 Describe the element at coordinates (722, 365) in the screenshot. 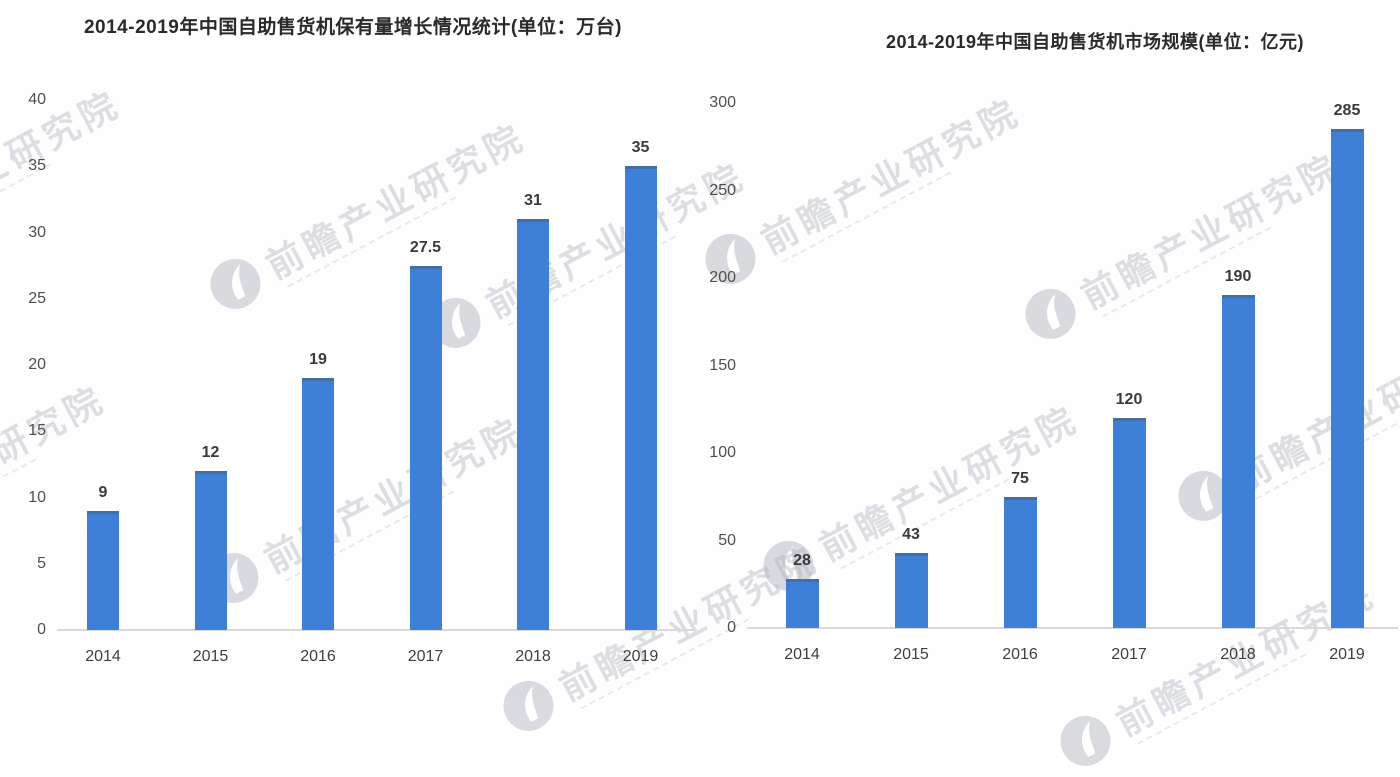

I see `y-axis-tick-label: 150` at that location.